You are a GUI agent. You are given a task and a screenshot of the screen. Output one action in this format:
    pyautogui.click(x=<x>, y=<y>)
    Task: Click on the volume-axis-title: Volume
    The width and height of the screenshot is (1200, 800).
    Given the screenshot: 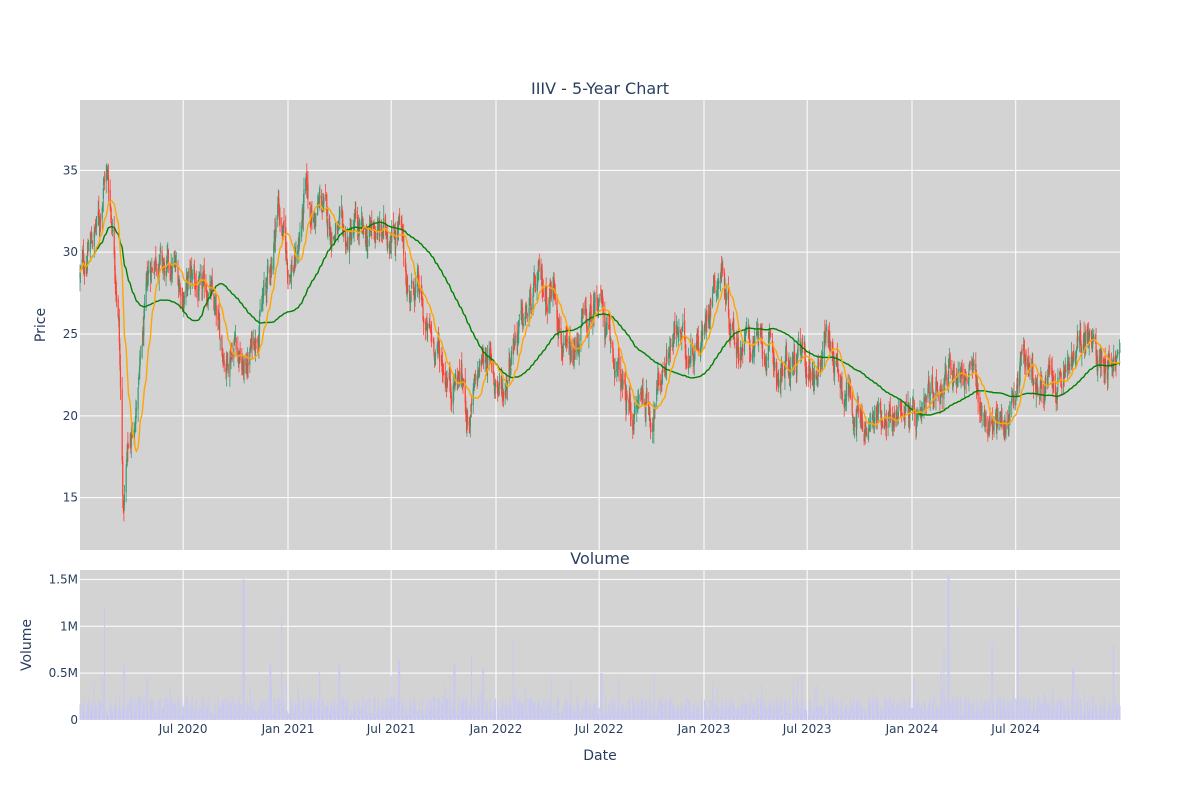 What is the action you would take?
    pyautogui.click(x=27, y=645)
    